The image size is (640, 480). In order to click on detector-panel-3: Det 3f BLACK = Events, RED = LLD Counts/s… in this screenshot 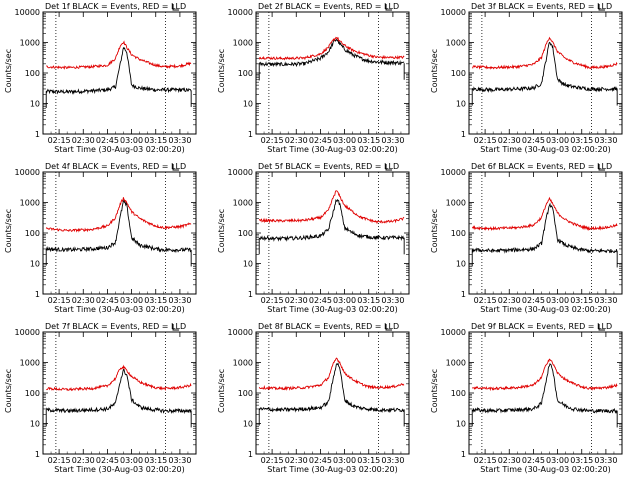, I will do `click(526, 78)`.